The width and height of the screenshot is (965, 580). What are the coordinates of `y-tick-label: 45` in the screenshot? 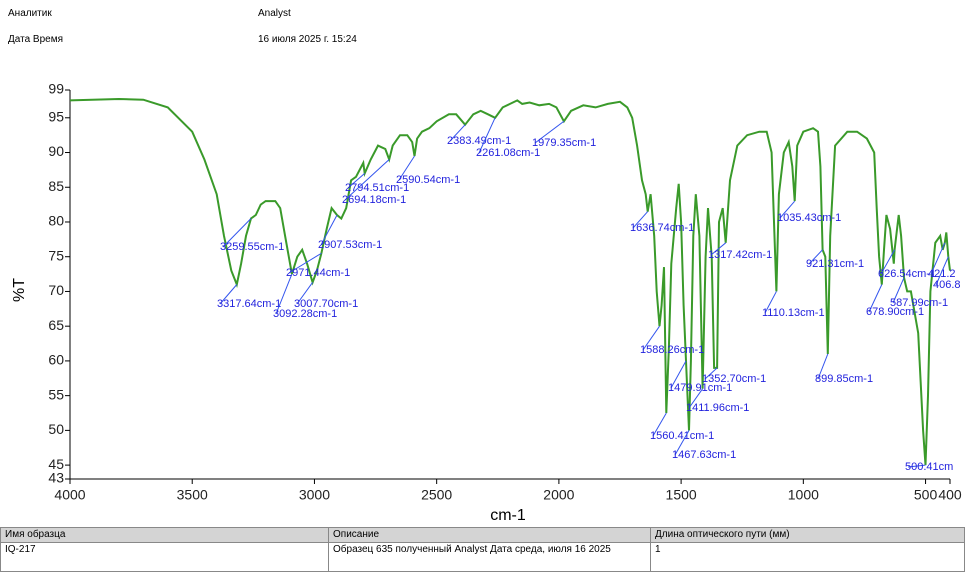 It's located at (56, 464).